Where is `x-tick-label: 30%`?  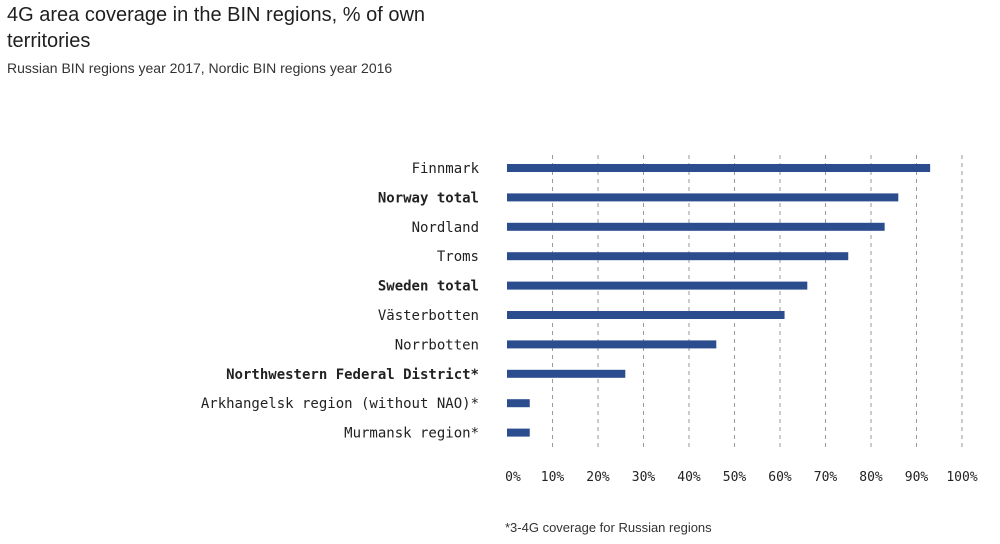
x-tick-label: 30% is located at coordinates (644, 477).